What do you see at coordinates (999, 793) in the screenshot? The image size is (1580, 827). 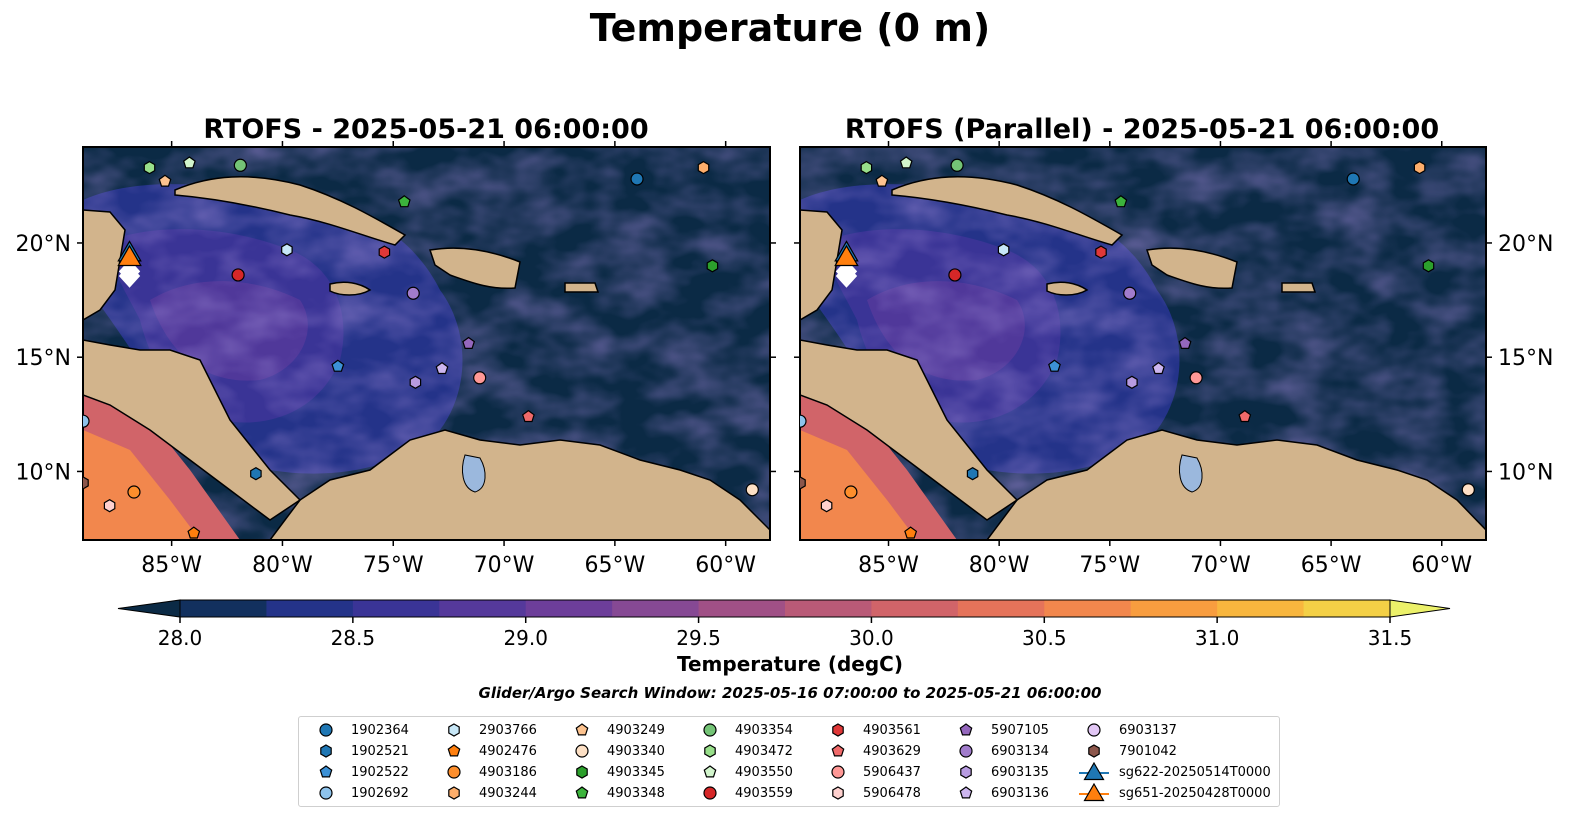 I see `legend-item: 6903136` at bounding box center [999, 793].